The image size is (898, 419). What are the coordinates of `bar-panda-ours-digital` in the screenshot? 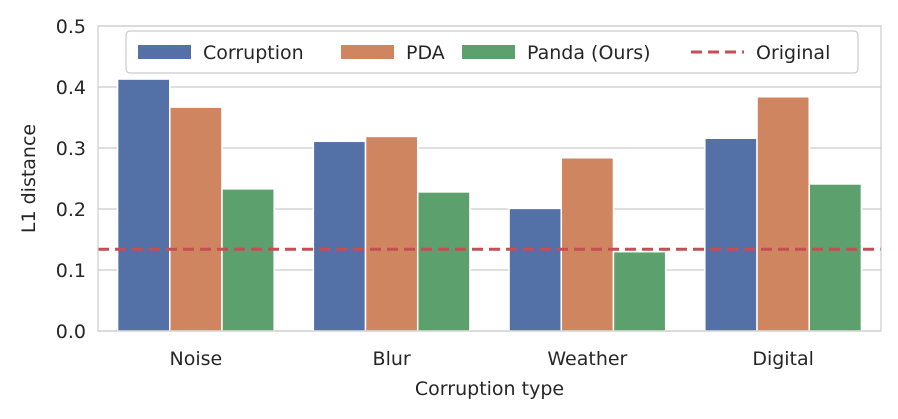 It's located at (835, 257).